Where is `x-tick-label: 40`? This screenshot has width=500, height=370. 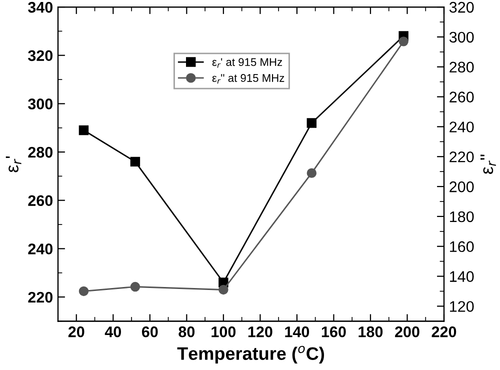 x-tick-label: 40 is located at coordinates (113, 332).